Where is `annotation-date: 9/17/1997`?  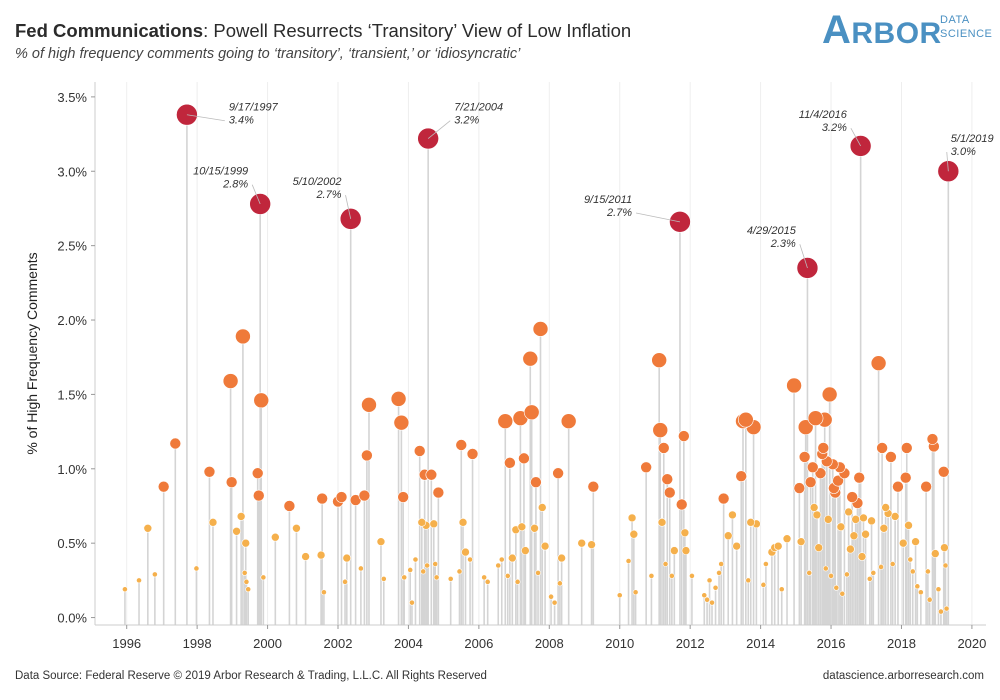 annotation-date: 9/17/1997 is located at coordinates (254, 108).